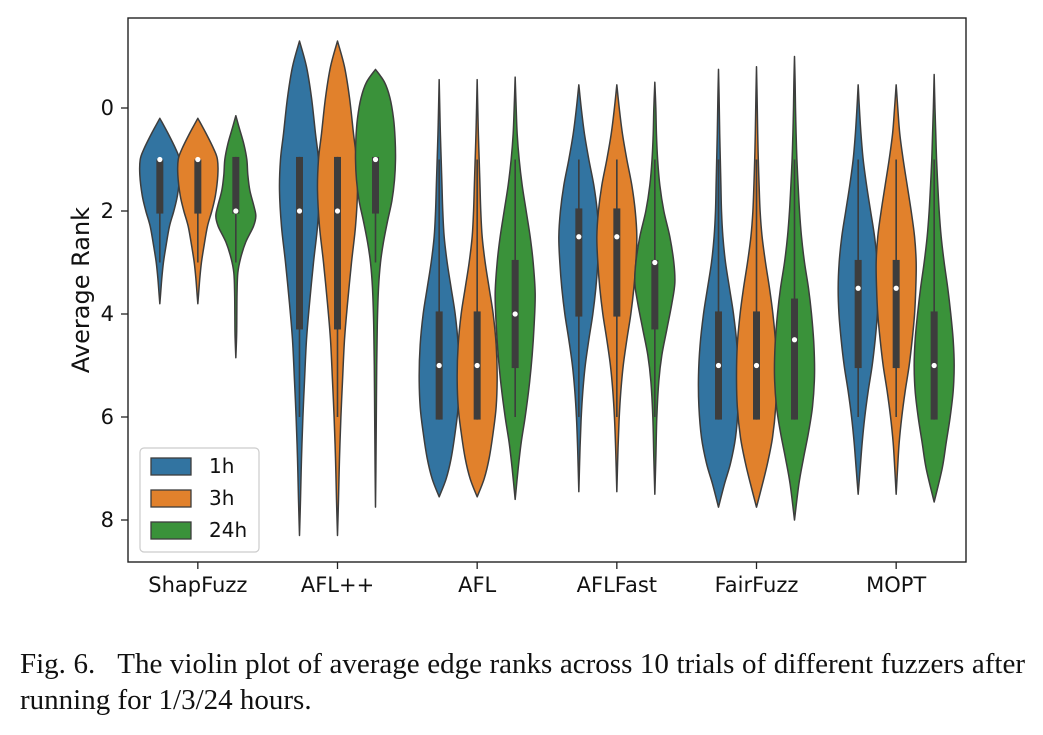  I want to click on violin-aflpp-3h, so click(337, 288).